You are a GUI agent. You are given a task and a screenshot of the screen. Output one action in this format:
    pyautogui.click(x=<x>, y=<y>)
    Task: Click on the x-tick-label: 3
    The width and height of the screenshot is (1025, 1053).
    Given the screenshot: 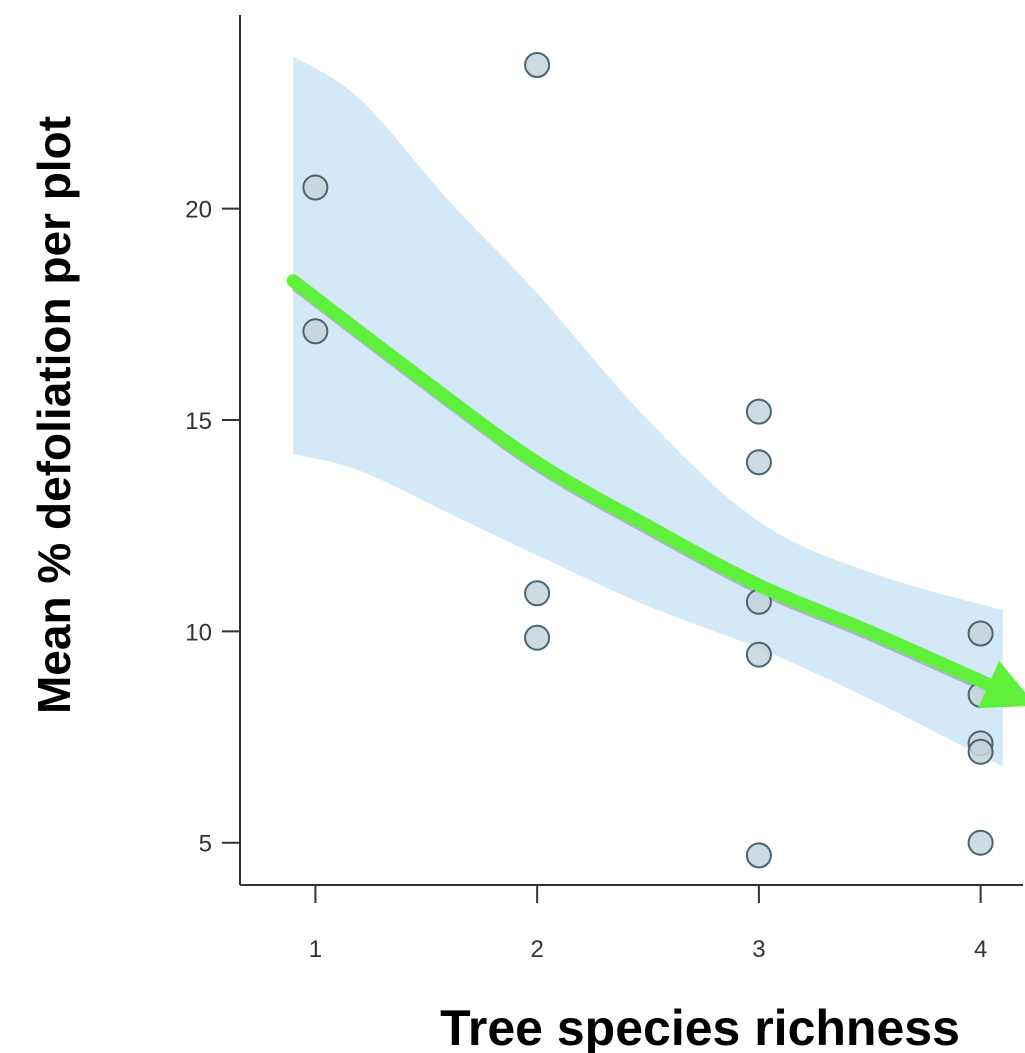 What is the action you would take?
    pyautogui.click(x=758, y=949)
    